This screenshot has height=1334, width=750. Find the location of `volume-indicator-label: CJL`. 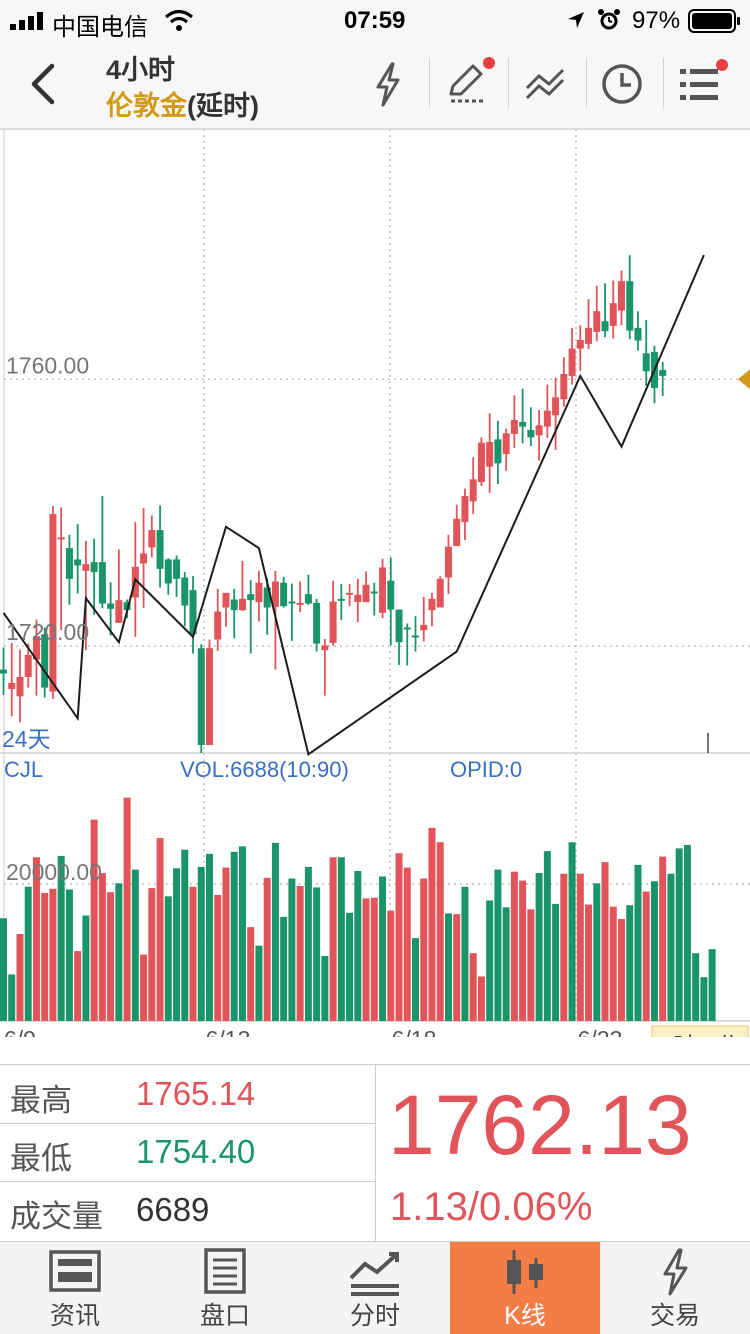

volume-indicator-label: CJL is located at coordinates (23, 769).